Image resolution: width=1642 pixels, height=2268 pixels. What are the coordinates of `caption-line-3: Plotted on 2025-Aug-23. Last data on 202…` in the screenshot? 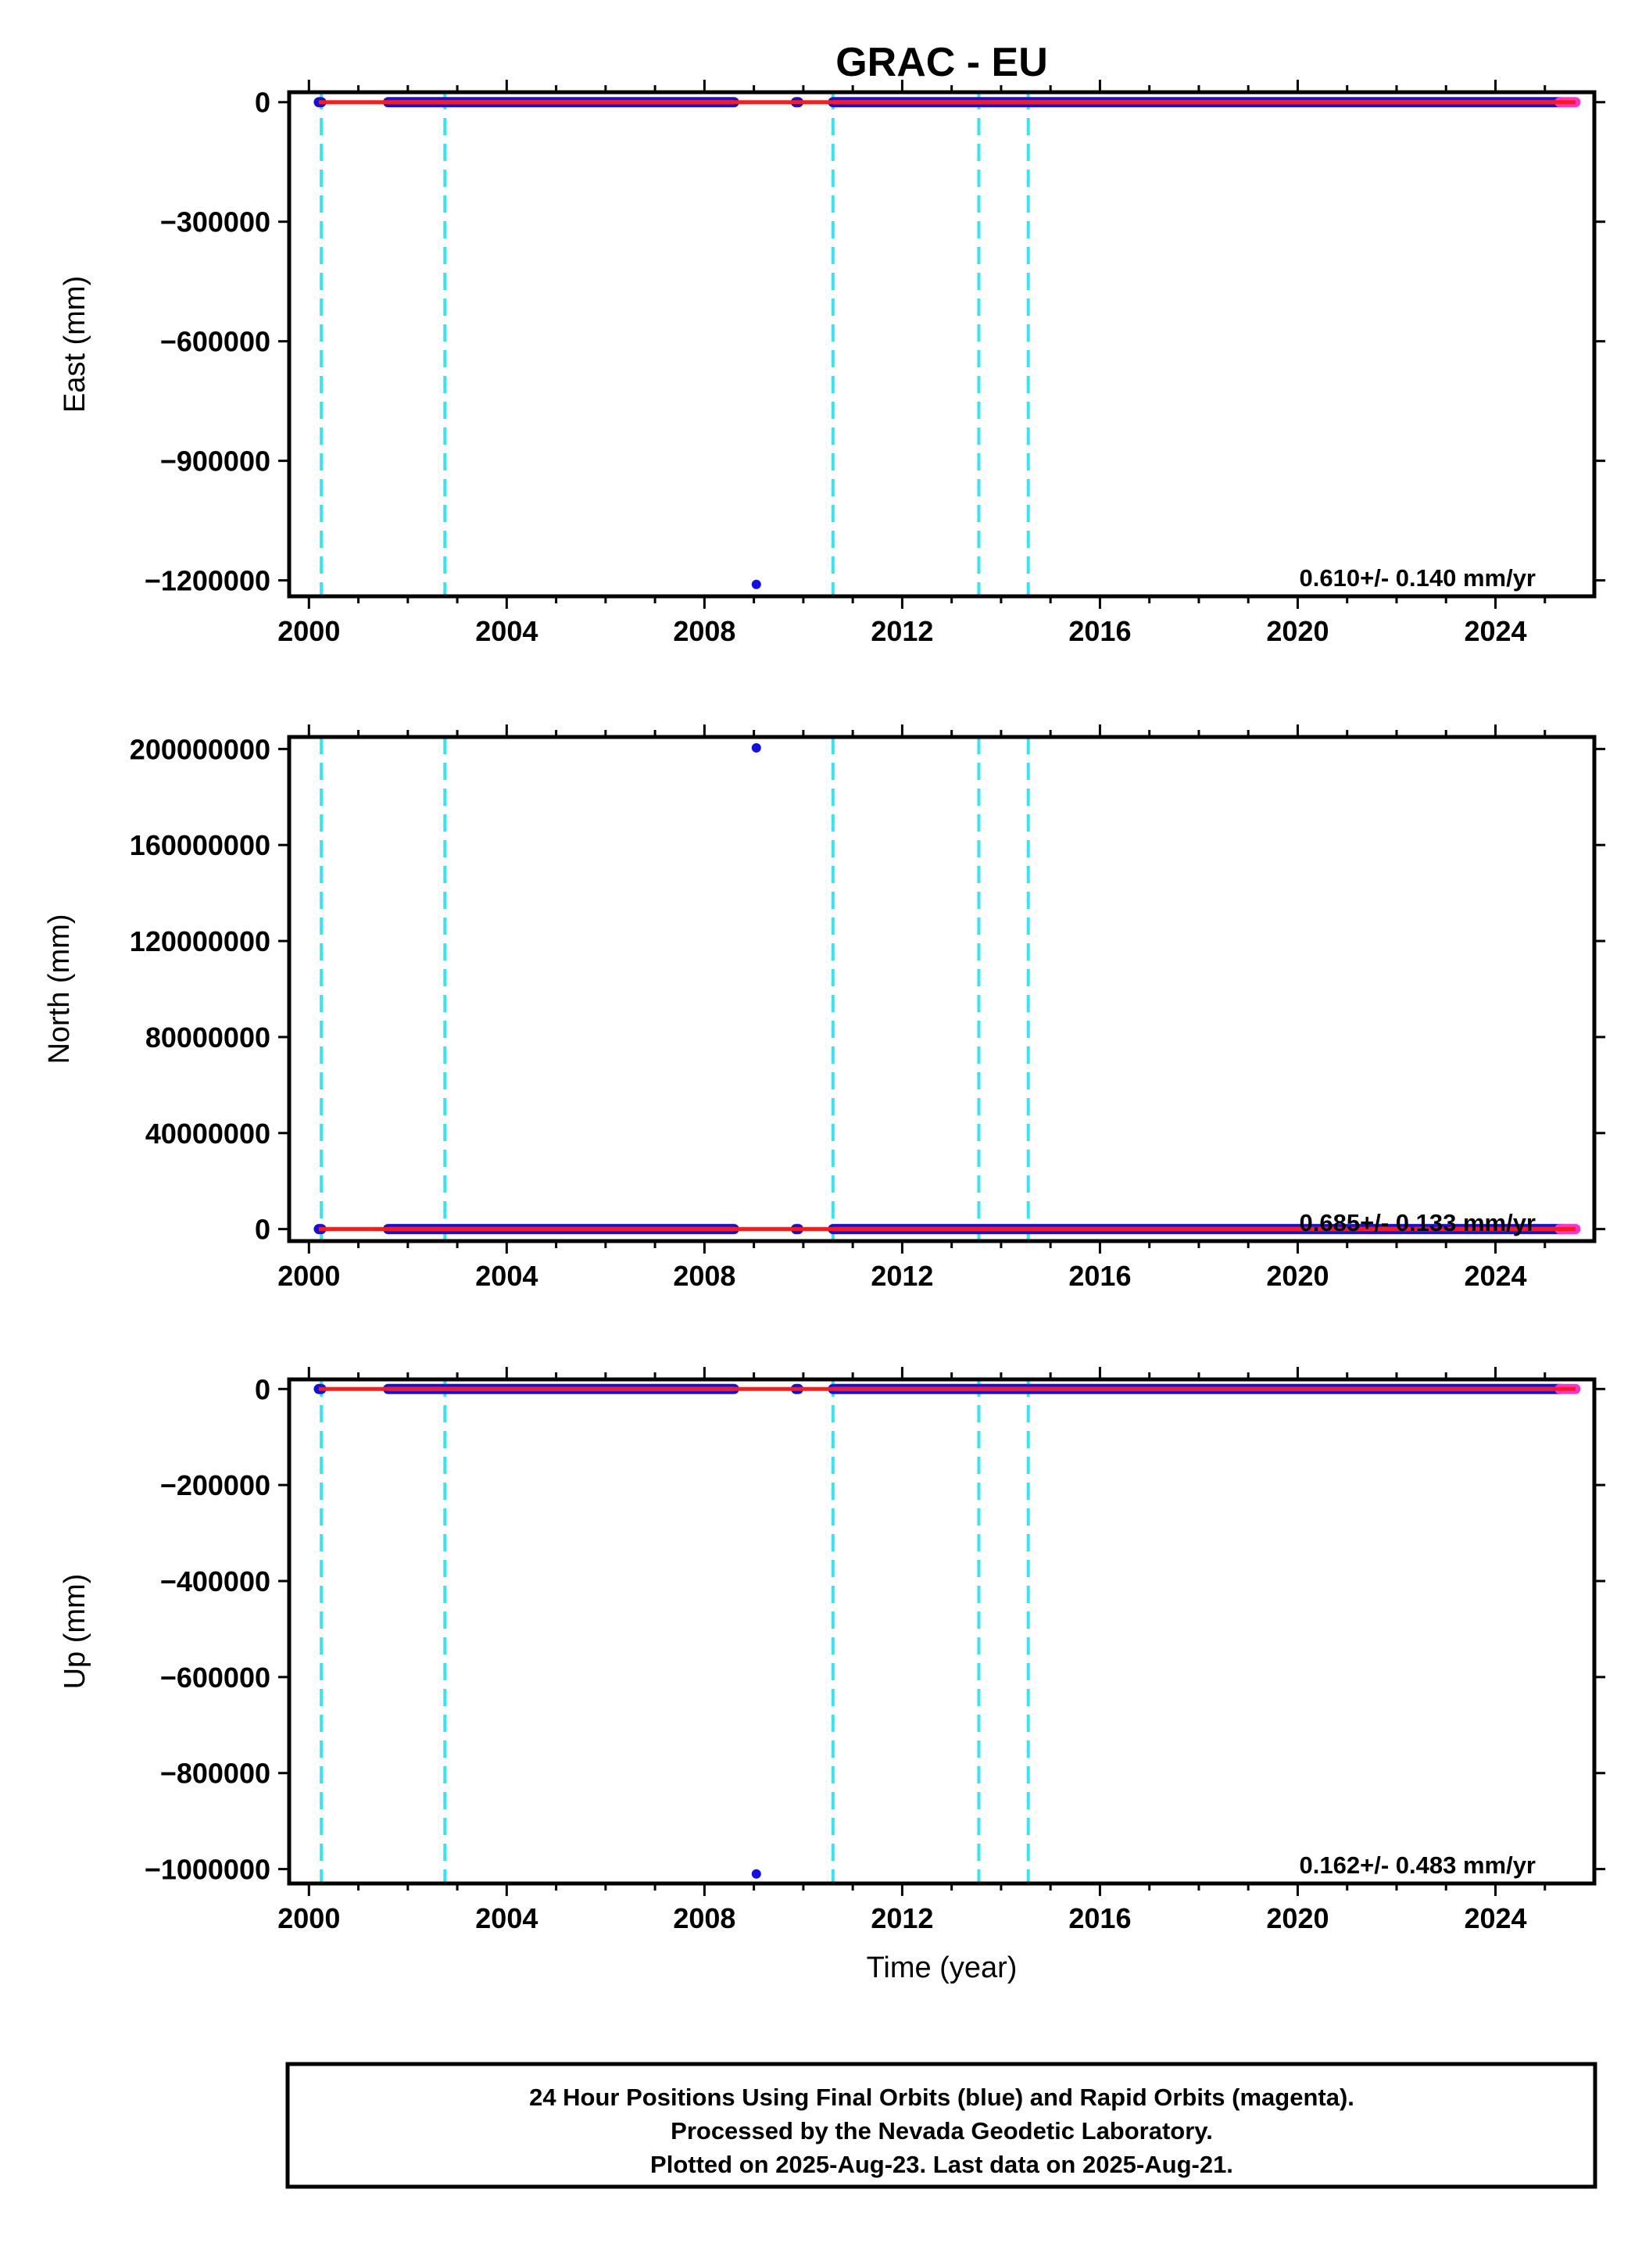 It's located at (941, 2164).